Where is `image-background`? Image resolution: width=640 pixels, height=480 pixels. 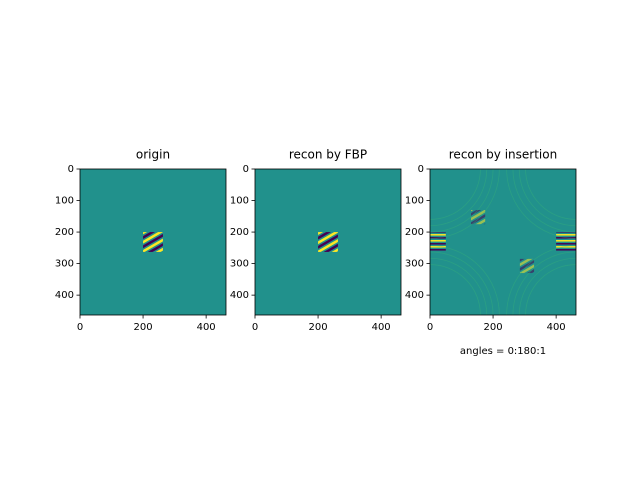 image-background is located at coordinates (503, 242).